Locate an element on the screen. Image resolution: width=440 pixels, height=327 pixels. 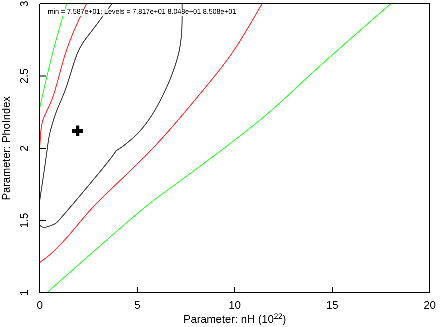
y-tick-label: 3 is located at coordinates (25, 4).